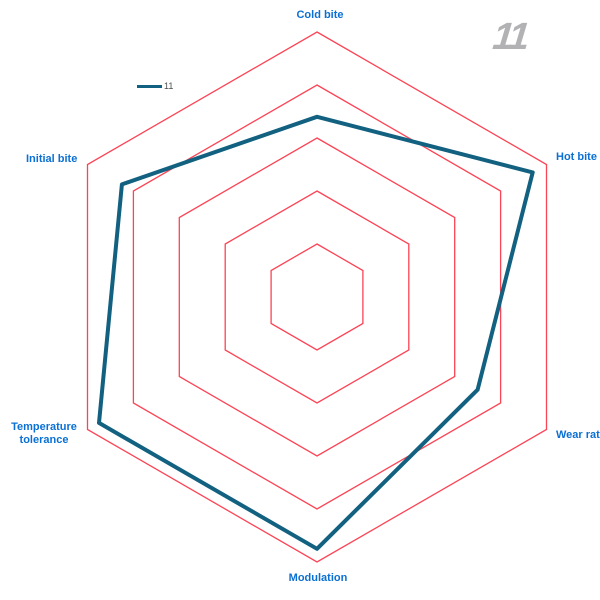 This screenshot has height=600, width=600. Describe the element at coordinates (509, 37) in the screenshot. I see `compound-11-logo: 11` at that location.